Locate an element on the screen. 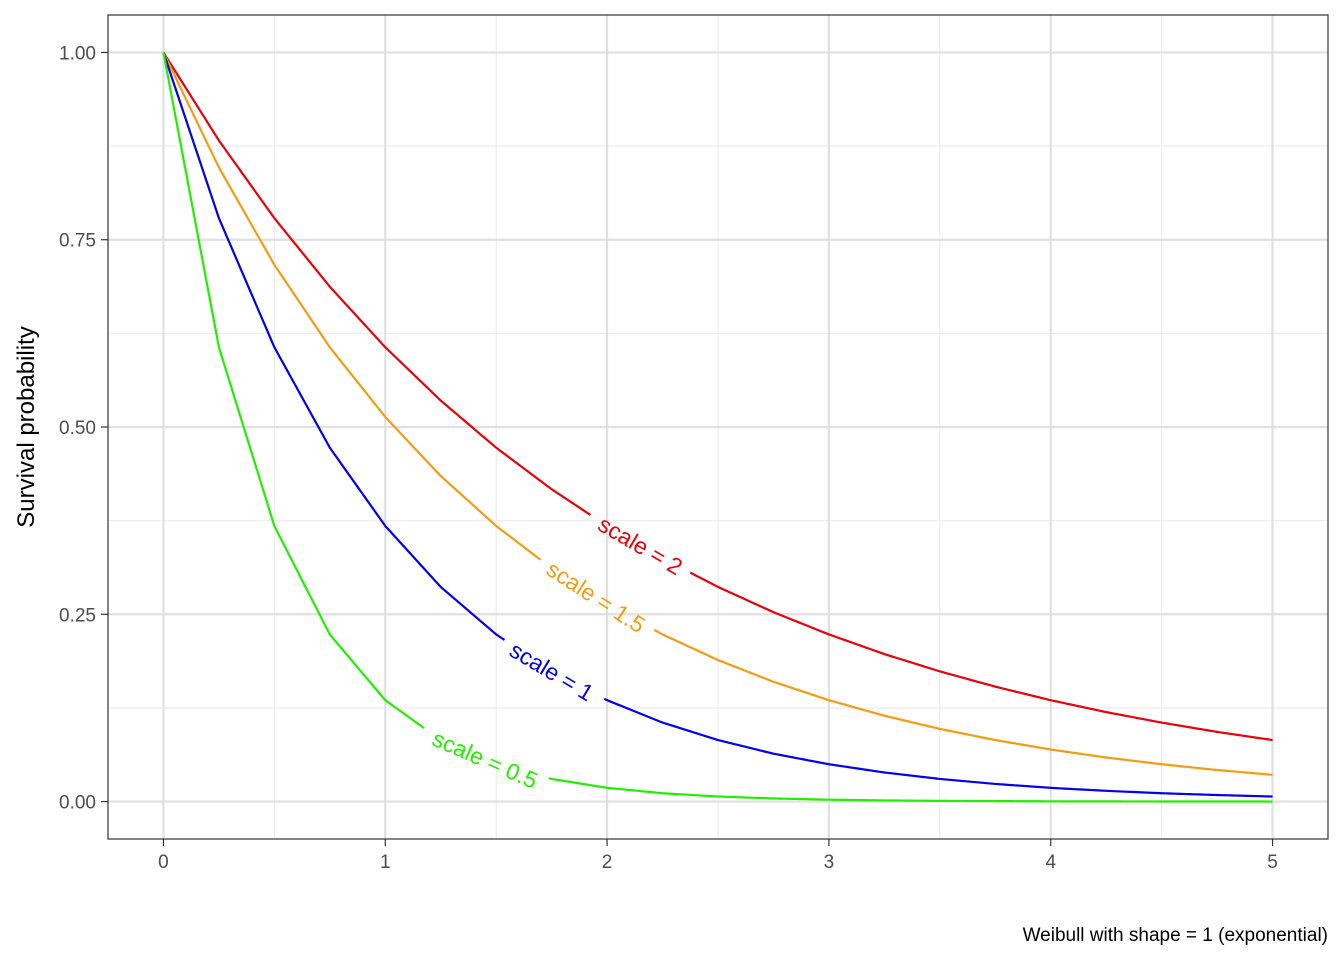 This screenshot has height=960, width=1344. x-tick-label: 5 is located at coordinates (1272, 862).